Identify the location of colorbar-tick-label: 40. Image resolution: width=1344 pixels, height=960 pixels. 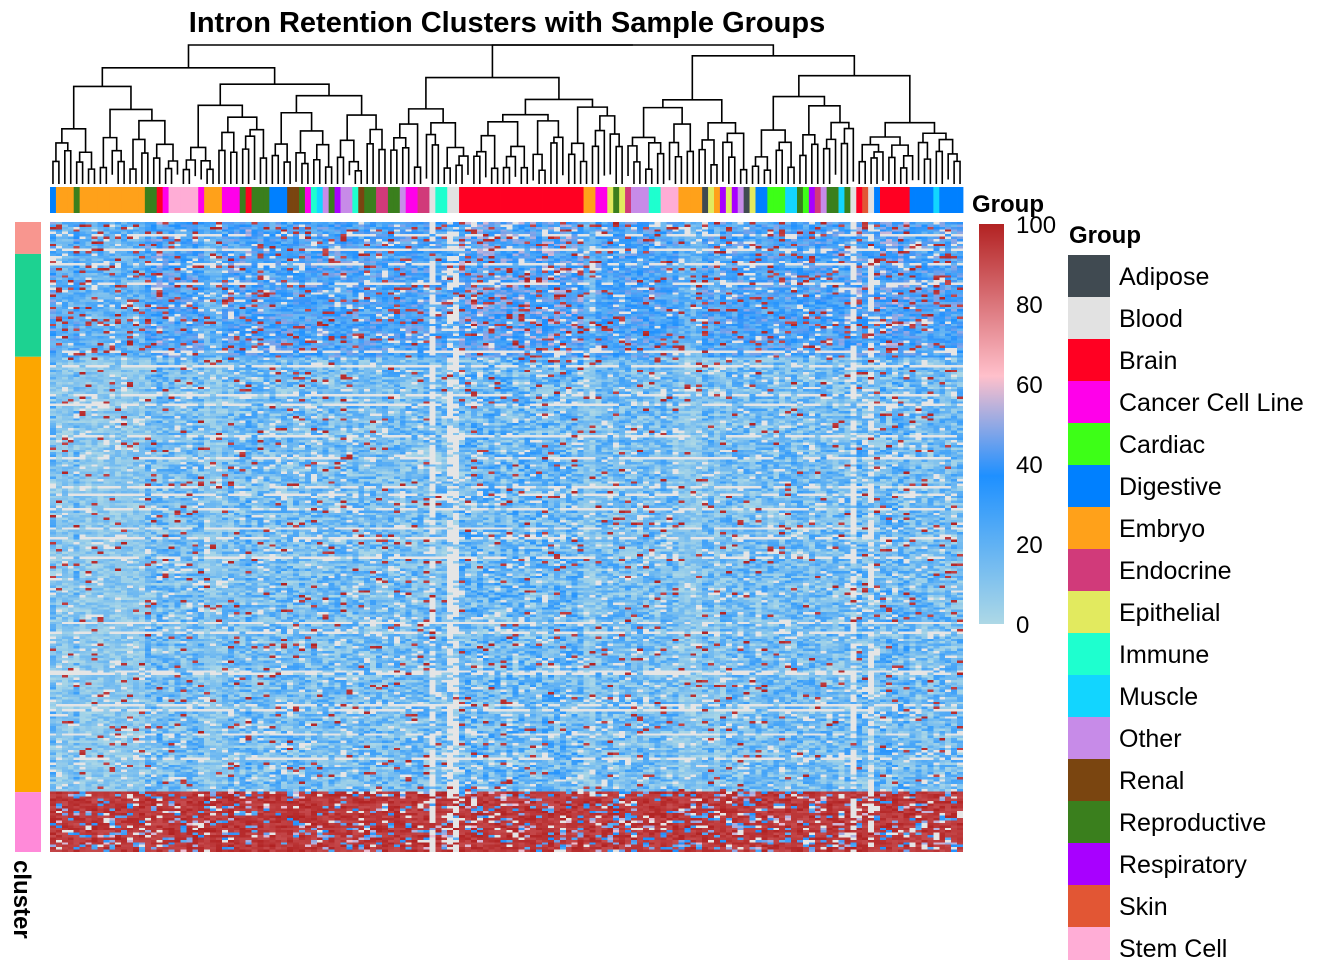
(1029, 465).